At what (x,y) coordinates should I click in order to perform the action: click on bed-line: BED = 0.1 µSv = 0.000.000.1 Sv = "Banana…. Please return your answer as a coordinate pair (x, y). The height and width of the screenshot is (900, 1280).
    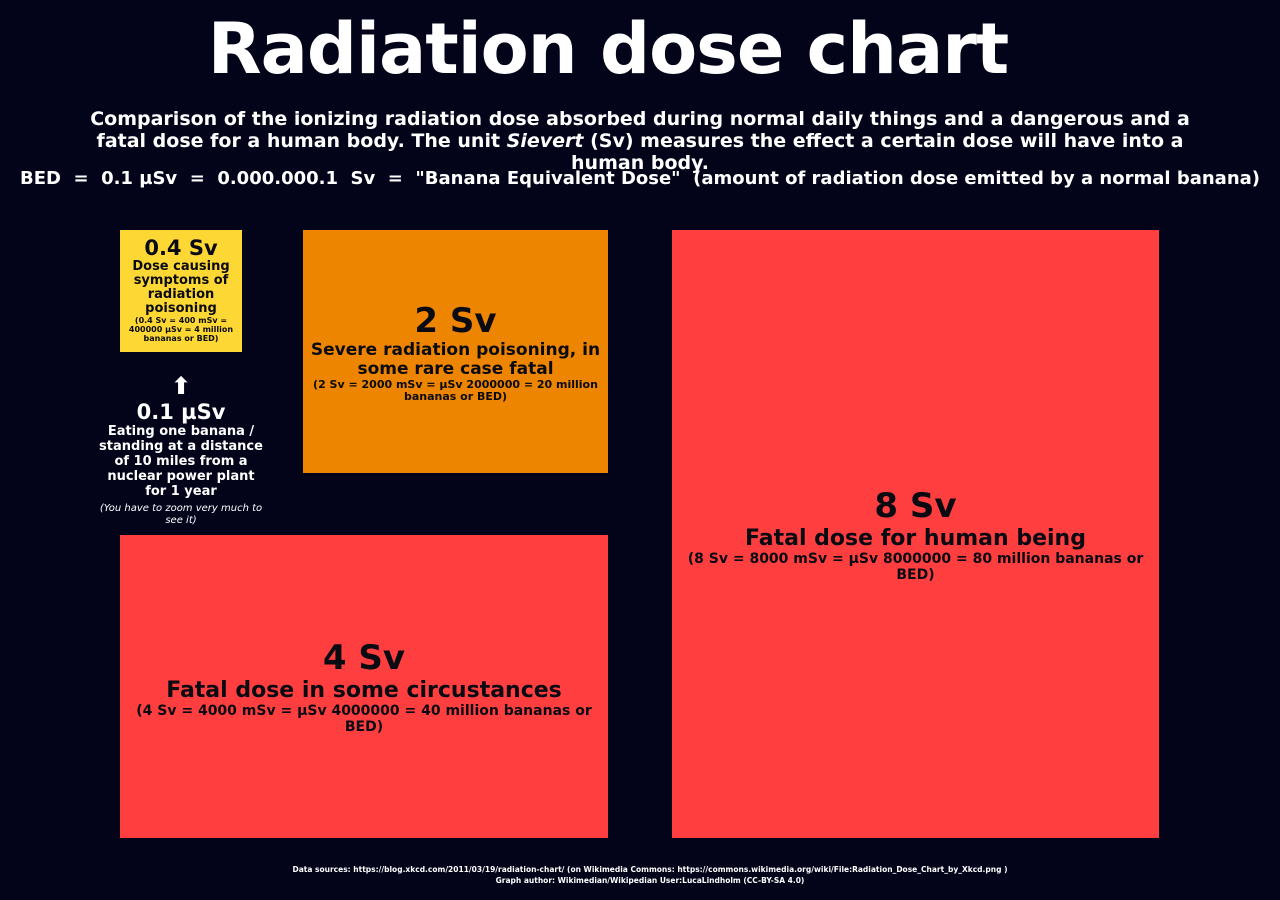
    Looking at the image, I should click on (640, 178).